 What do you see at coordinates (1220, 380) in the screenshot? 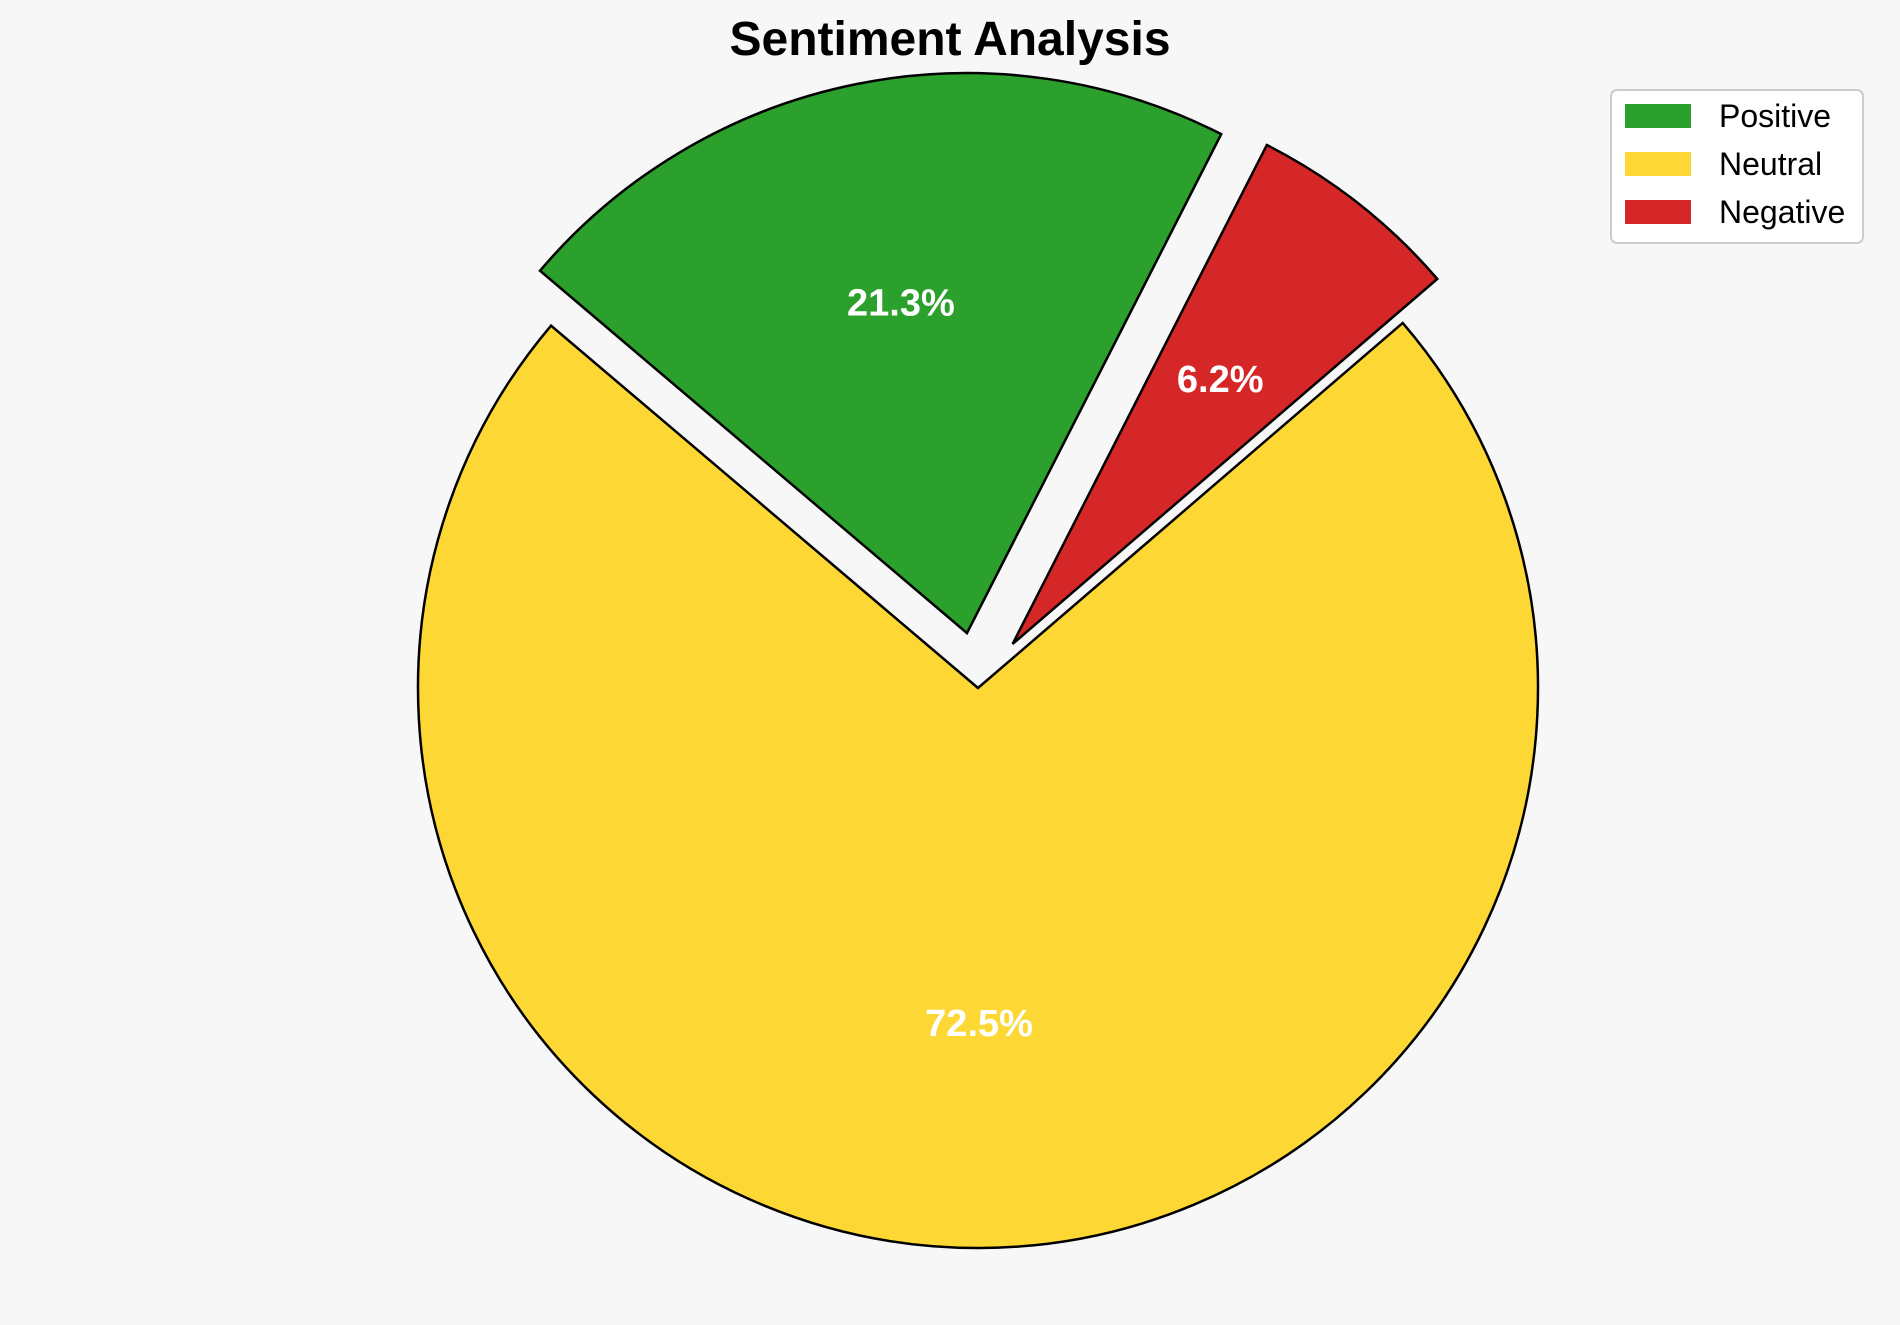
I see `slice-label-negative: 6.2%` at bounding box center [1220, 380].